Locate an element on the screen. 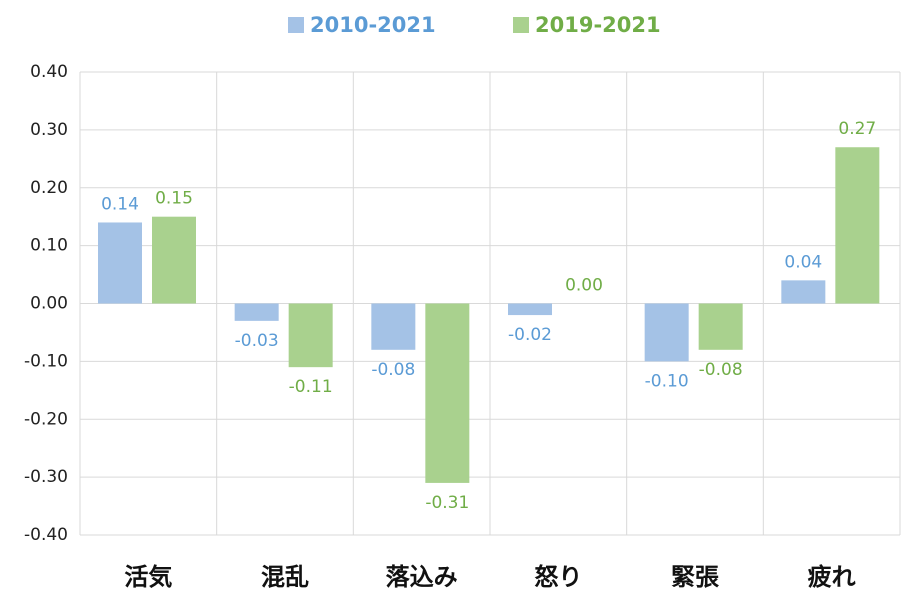 Image resolution: width=901 pixels, height=590 pixels. legend-label: 2019-2021 is located at coordinates (598, 25).